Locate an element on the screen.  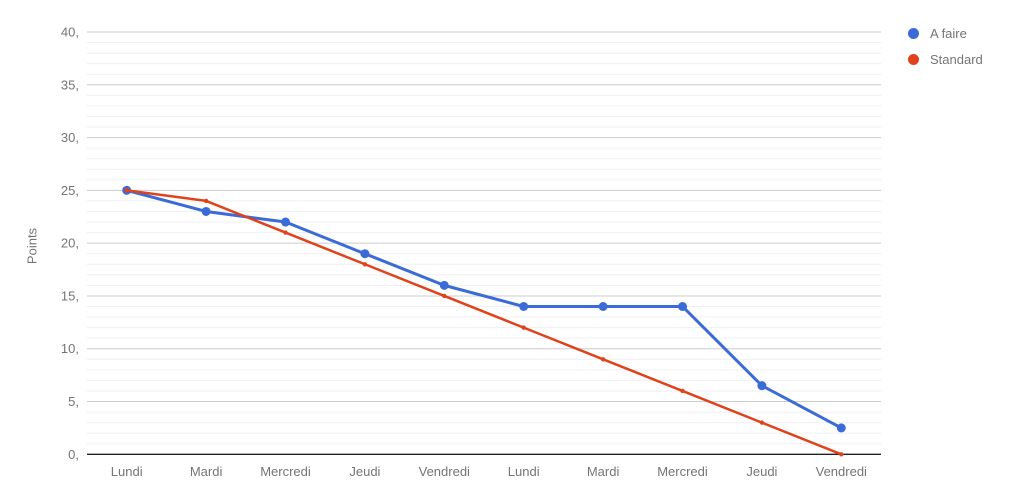
y-axis-title: Points is located at coordinates (32, 246).